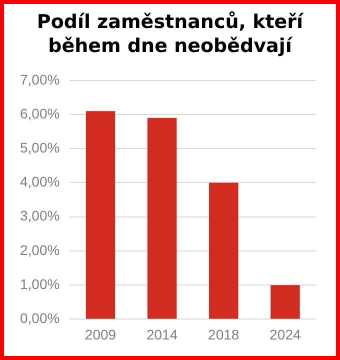 The image size is (340, 360). I want to click on y-tick-label: 1,00%, so click(40, 284).